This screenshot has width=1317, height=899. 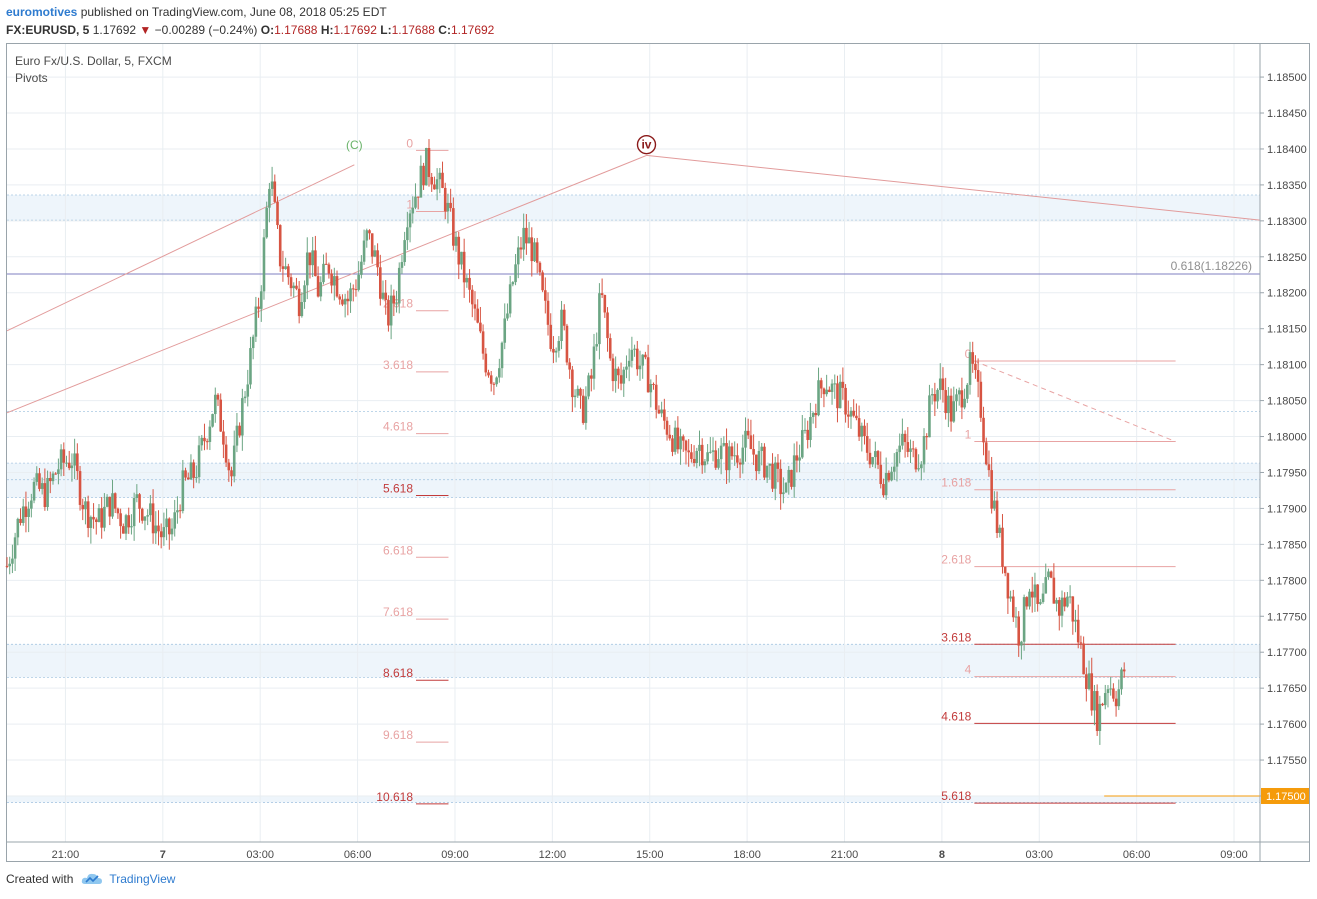 I want to click on author-link: euromotives, so click(x=42, y=12).